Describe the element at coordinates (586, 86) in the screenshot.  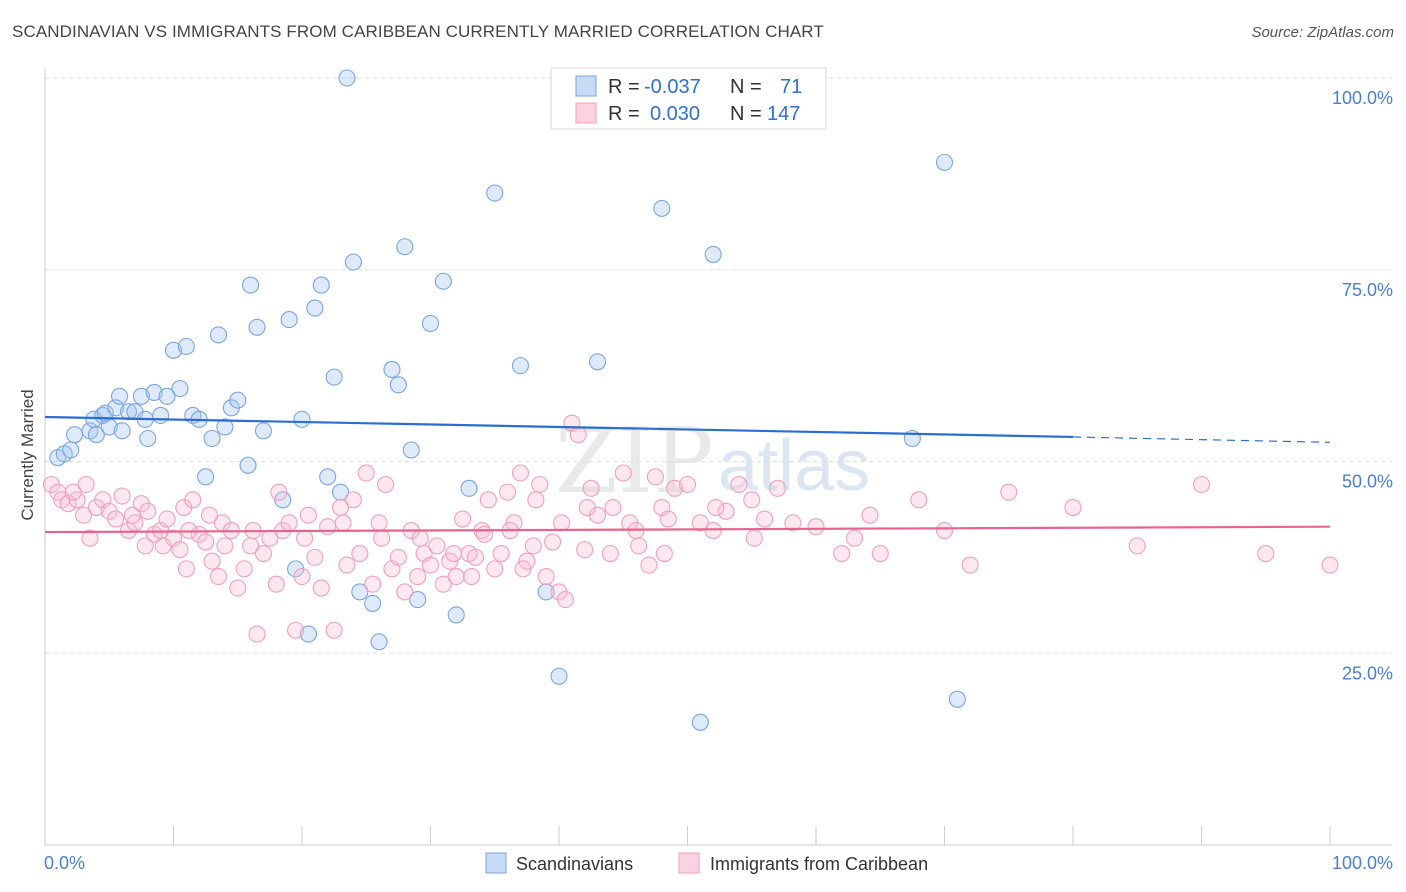
I see `legend-swatch-scandinavians` at that location.